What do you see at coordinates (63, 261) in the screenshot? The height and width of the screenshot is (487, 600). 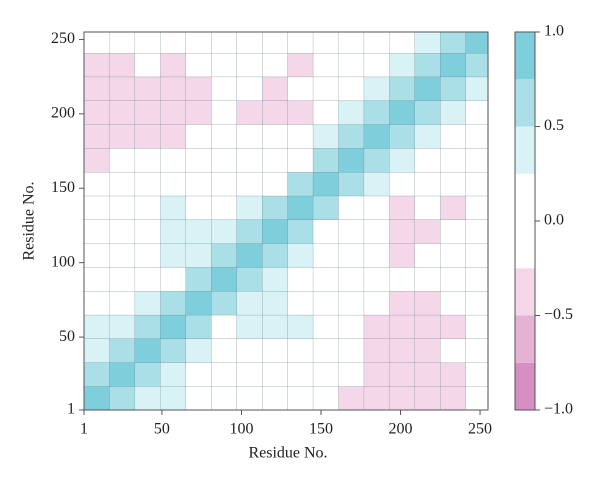 I see `y-tick-label: 100` at bounding box center [63, 261].